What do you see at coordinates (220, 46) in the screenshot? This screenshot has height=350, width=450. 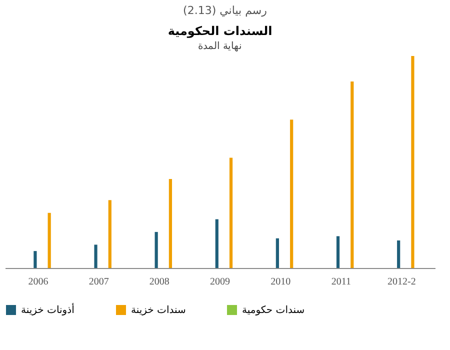 I see `chart-subtitle: نهاية المدة` at bounding box center [220, 46].